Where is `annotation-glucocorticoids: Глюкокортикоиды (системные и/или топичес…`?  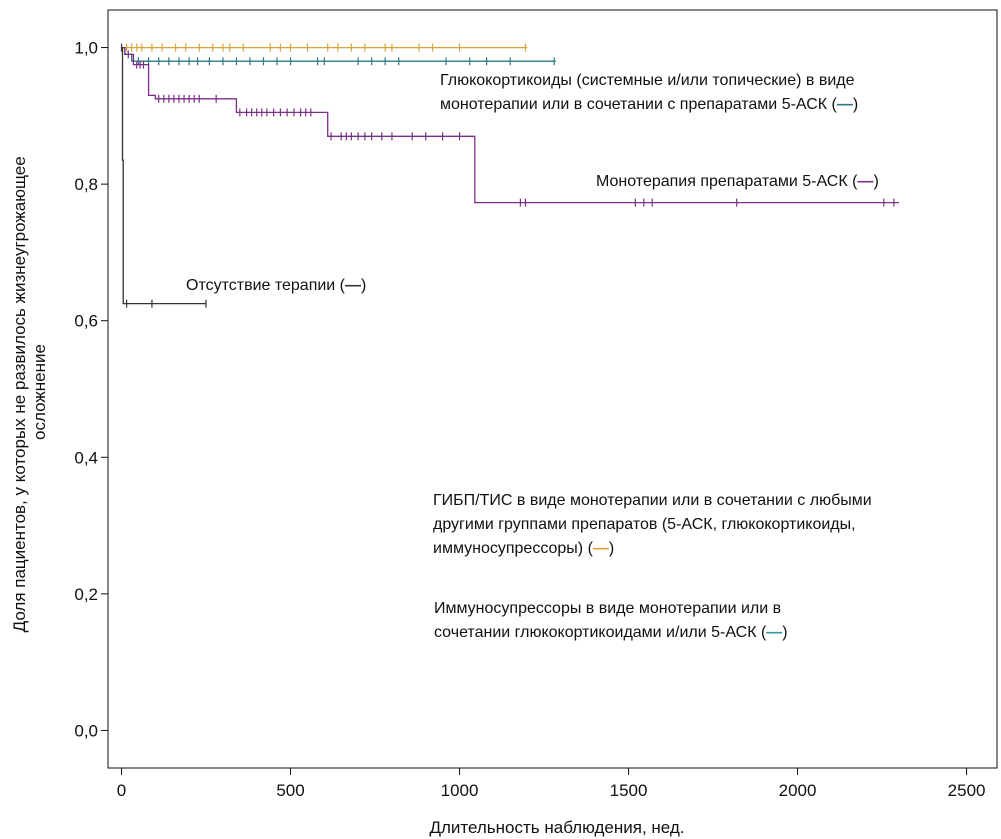
annotation-glucocorticoids: Глюкокортикоиды (системные и/или топичес… is located at coordinates (649, 92).